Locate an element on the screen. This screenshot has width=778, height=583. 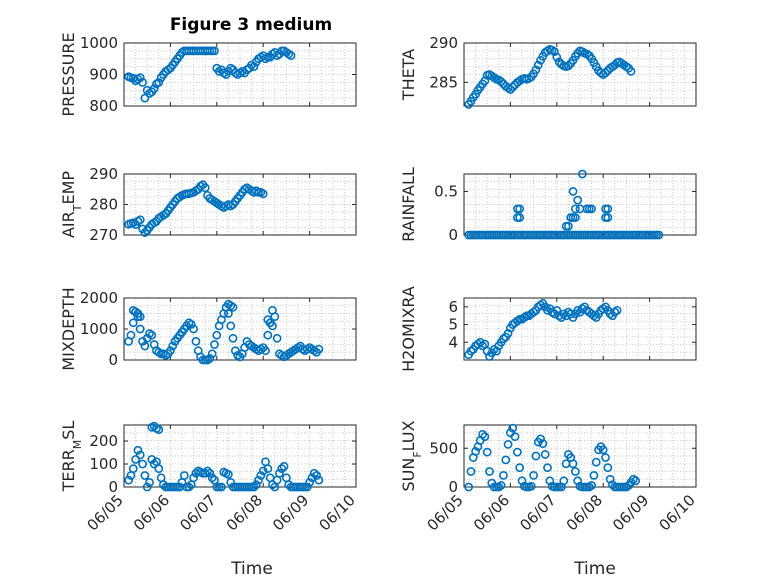
y-tick-label: 270 is located at coordinates (103, 235).